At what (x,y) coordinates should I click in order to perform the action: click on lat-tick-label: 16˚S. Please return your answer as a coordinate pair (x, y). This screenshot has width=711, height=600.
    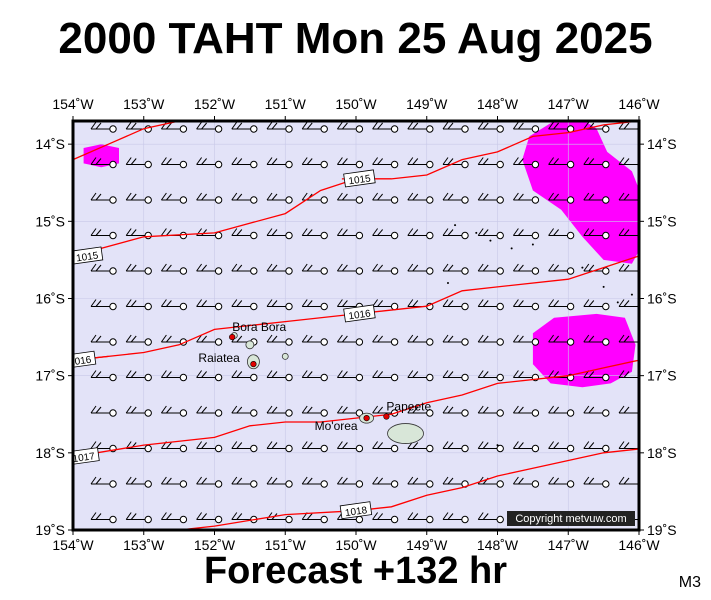
    Looking at the image, I should click on (662, 298).